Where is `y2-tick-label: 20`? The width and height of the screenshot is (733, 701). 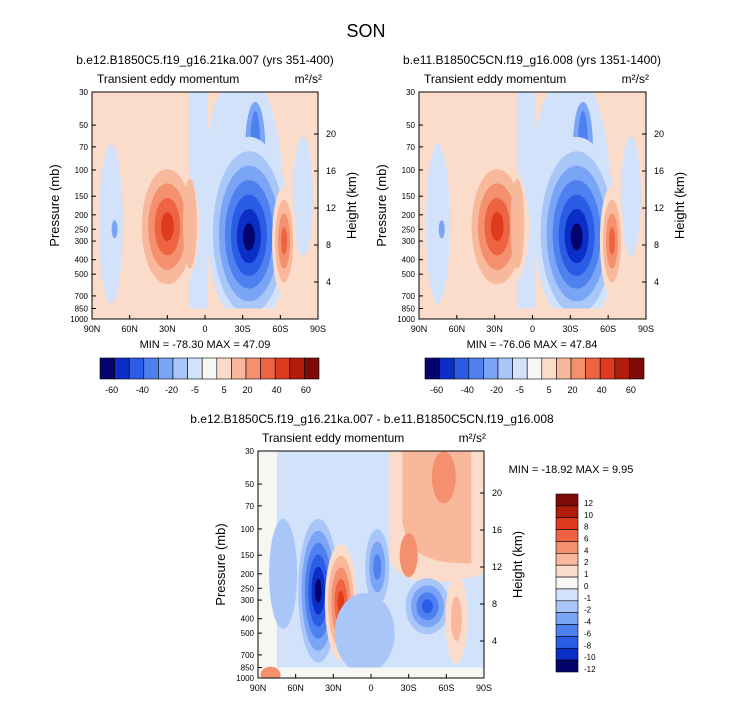
y2-tick-label: 20 is located at coordinates (497, 493).